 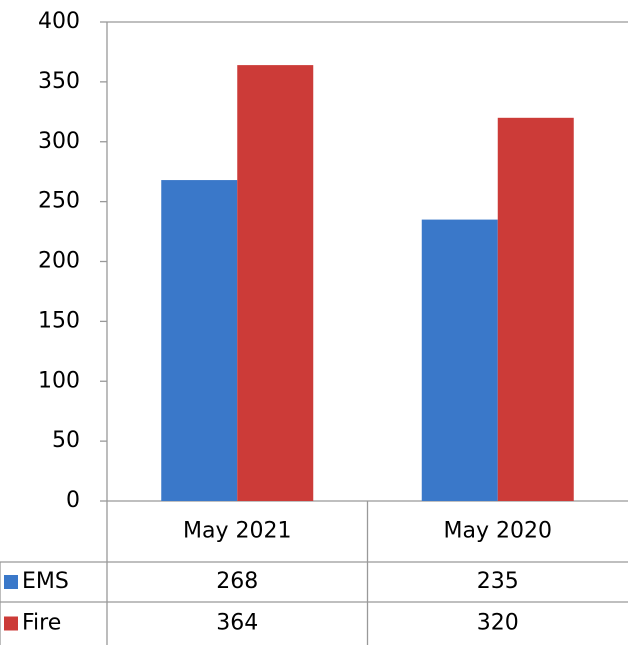 I want to click on y-tick-label: 250, so click(x=59, y=201).